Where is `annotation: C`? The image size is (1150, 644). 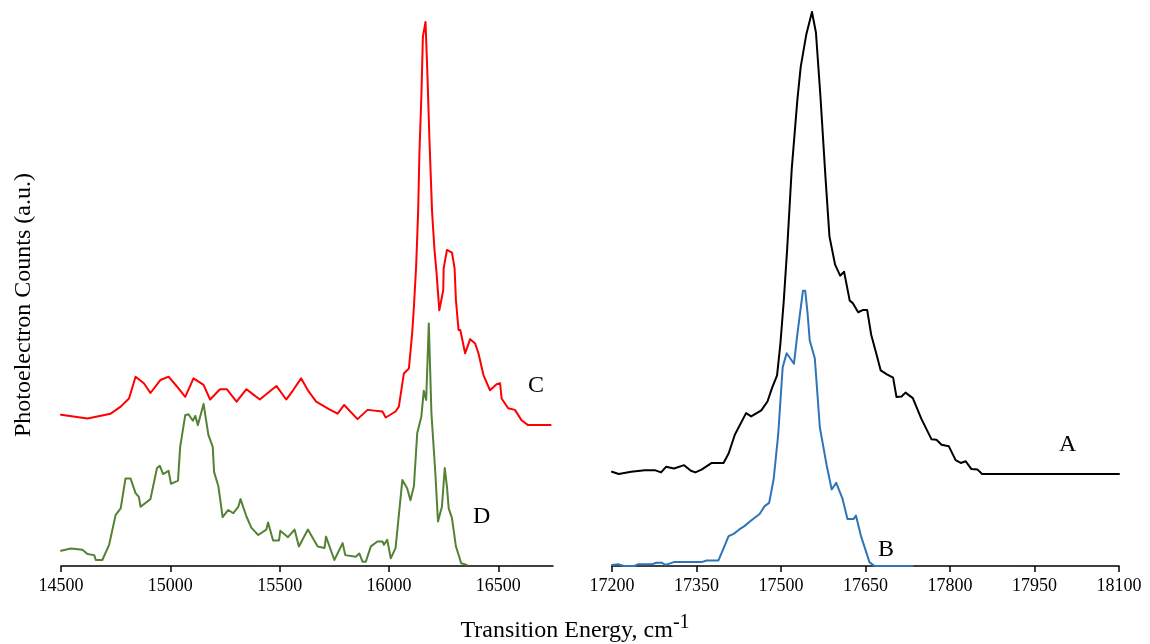
annotation: C is located at coordinates (536, 384).